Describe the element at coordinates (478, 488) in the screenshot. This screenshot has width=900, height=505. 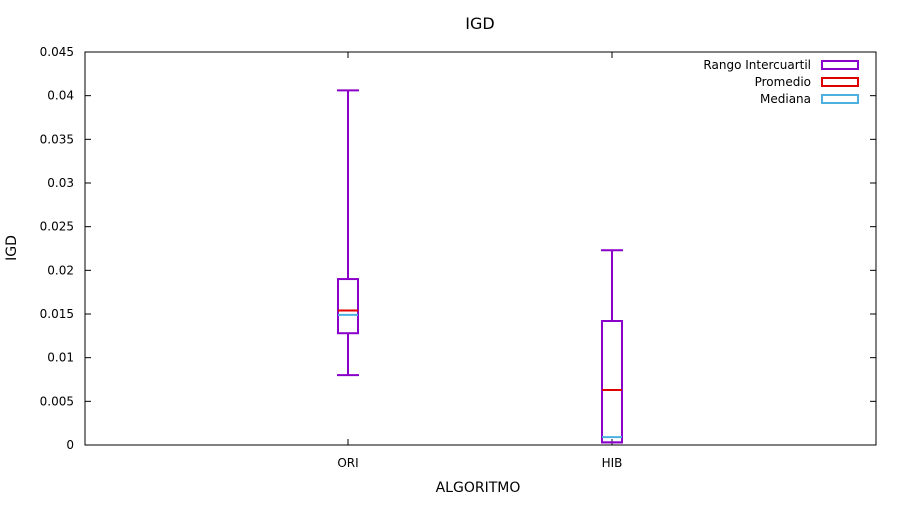
I see `x-axis-label: ALGORITMO` at that location.